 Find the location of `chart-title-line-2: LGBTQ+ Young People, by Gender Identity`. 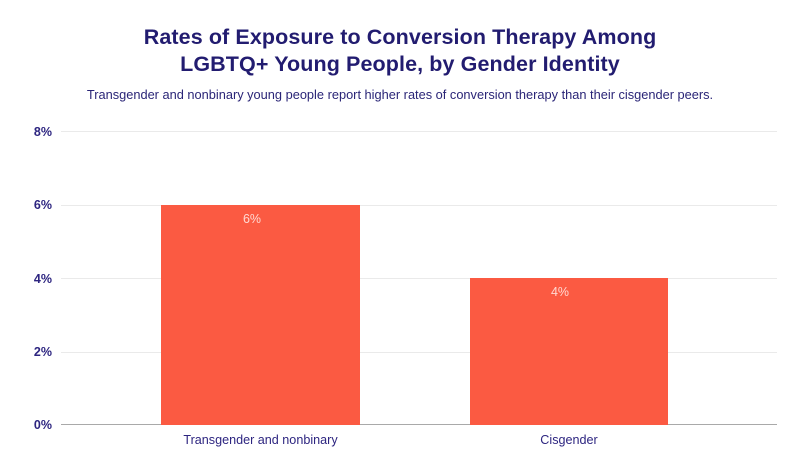

chart-title-line-2: LGBTQ+ Young People, by Gender Identity is located at coordinates (400, 64).